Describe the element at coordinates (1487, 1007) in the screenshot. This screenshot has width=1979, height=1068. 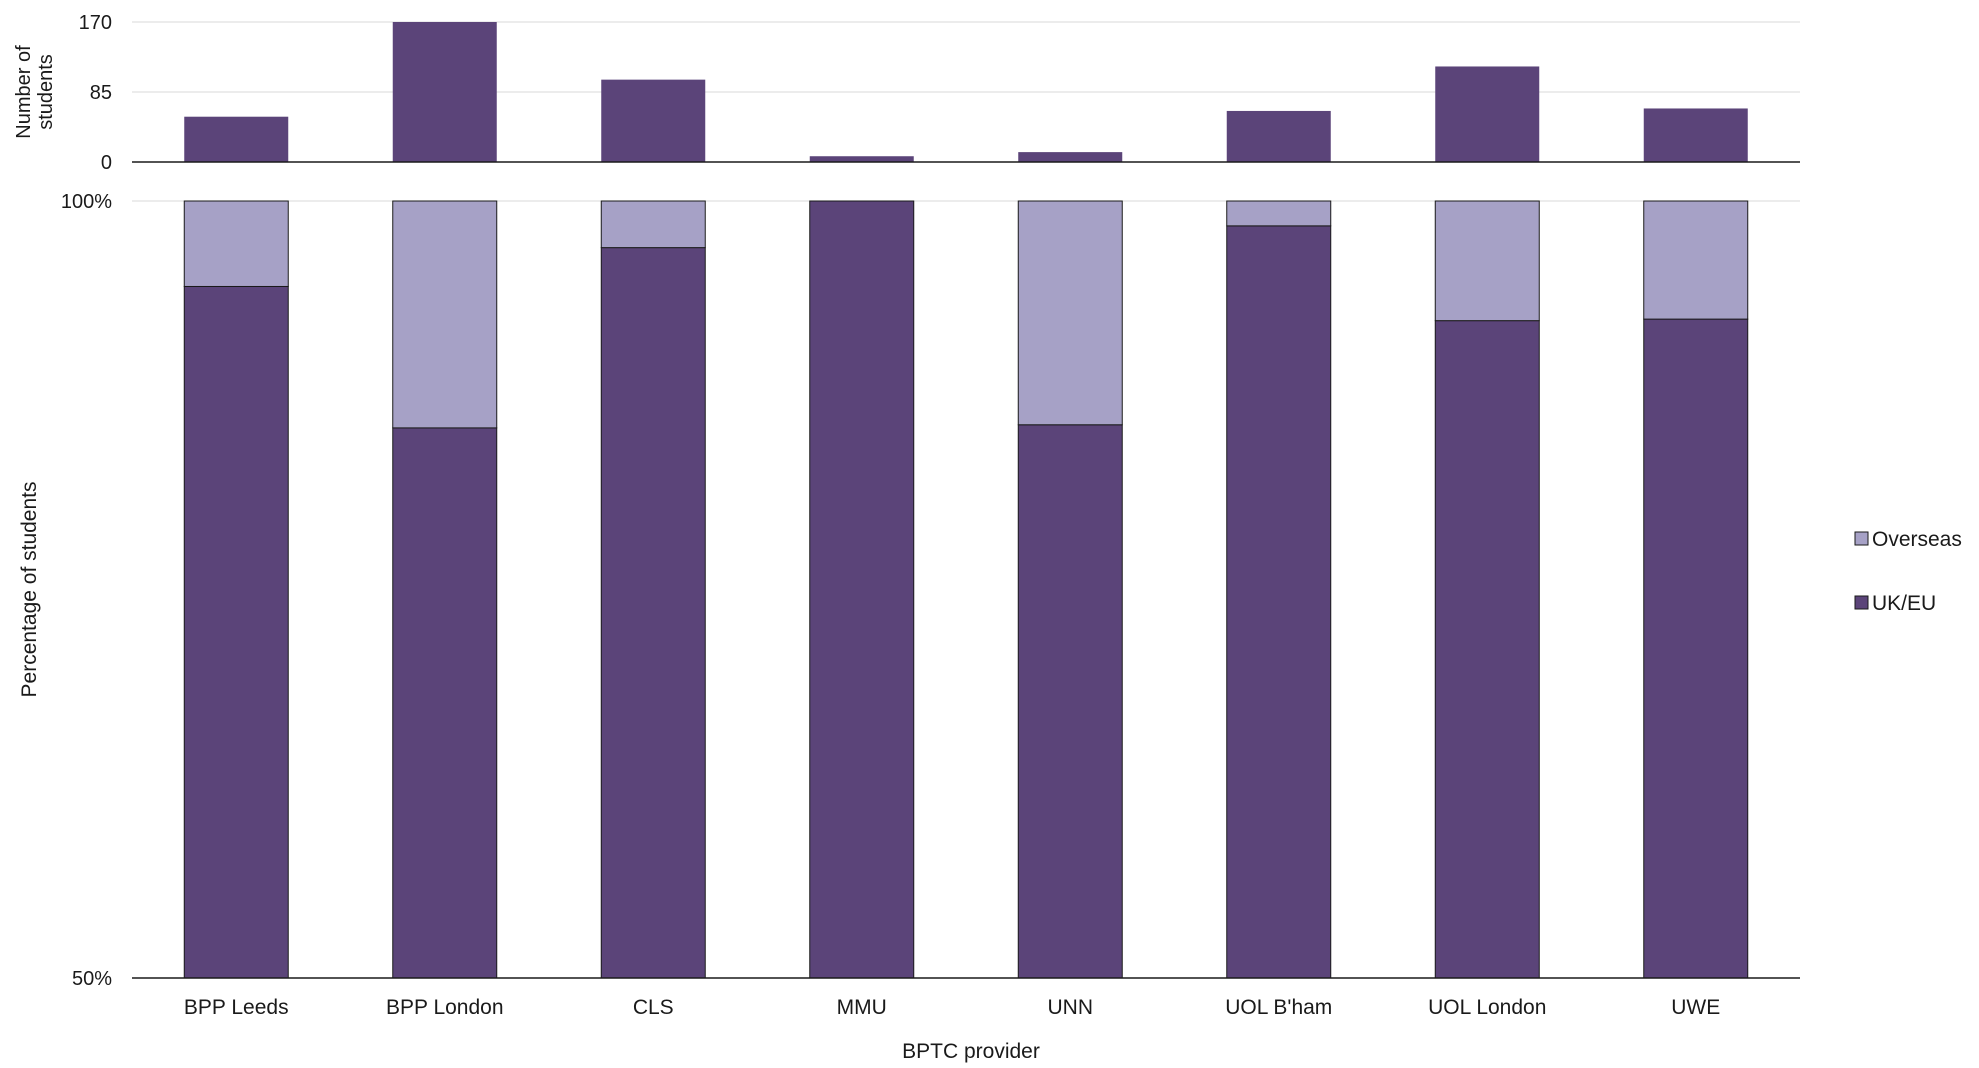
I see `x-tick-label: UOL London` at that location.